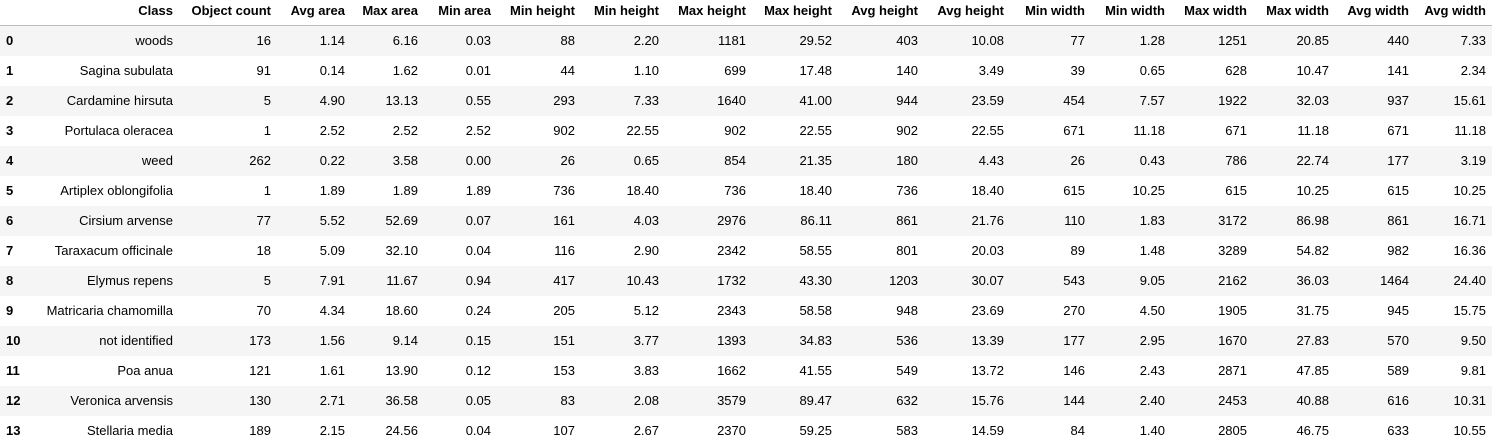  What do you see at coordinates (260, 370) in the screenshot?
I see `table-cell: 121` at bounding box center [260, 370].